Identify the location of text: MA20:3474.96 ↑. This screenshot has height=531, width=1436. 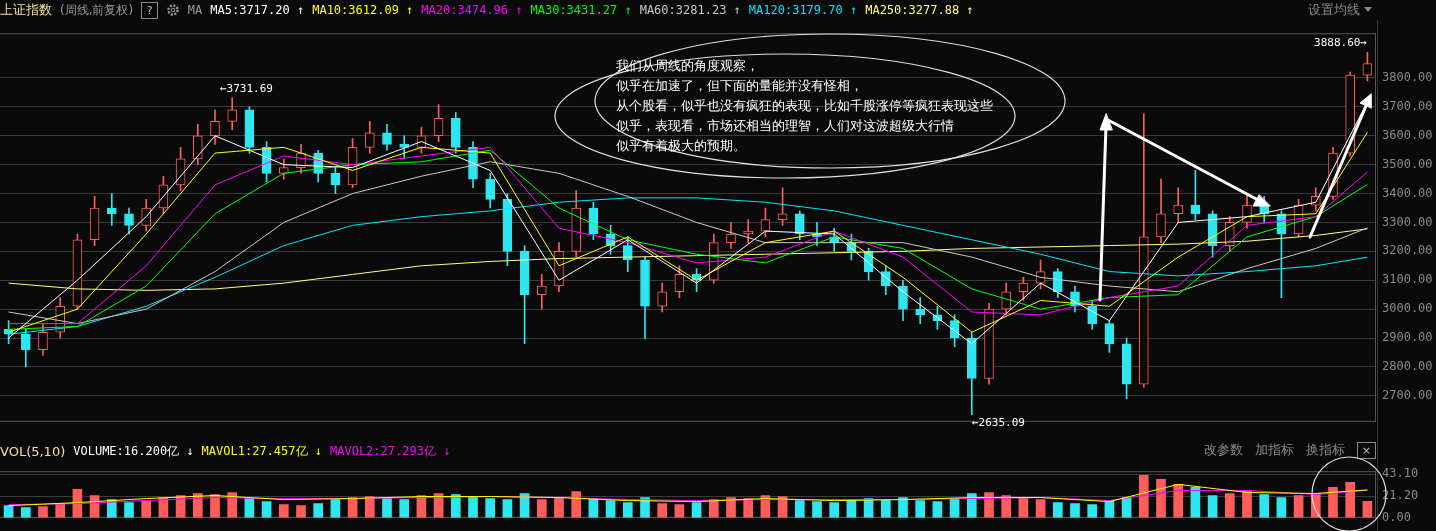
(472, 10).